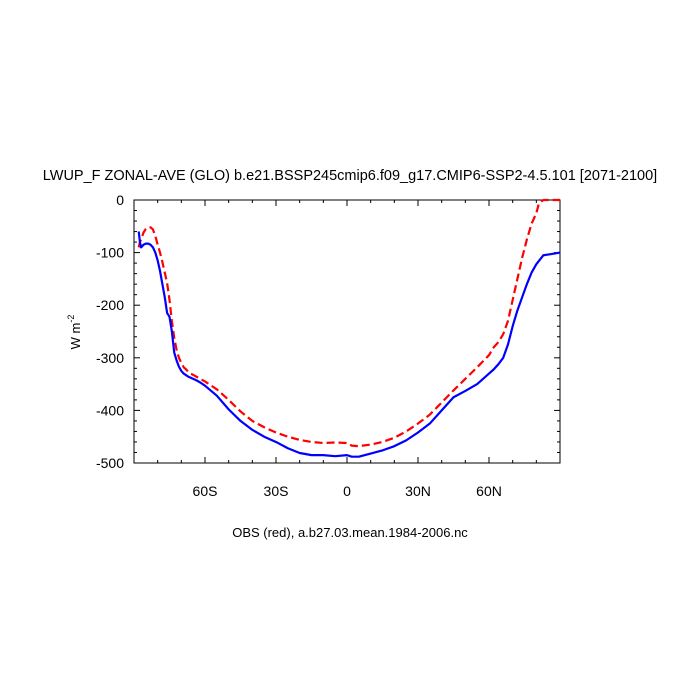  What do you see at coordinates (418, 491) in the screenshot?
I see `x-tick-label: 30N` at bounding box center [418, 491].